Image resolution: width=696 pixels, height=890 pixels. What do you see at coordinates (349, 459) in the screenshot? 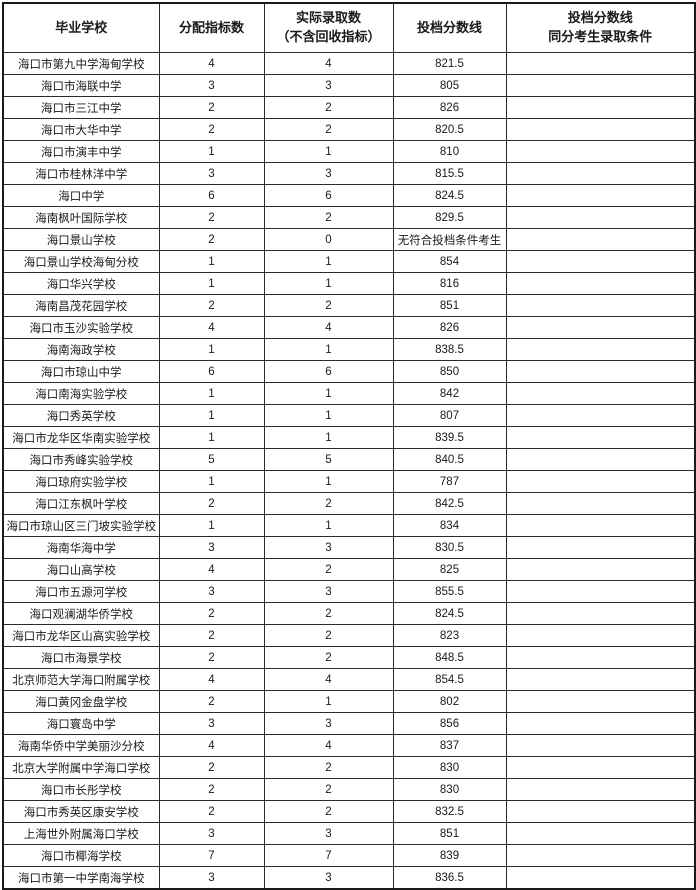
I see `table-row: 海口市秀峰实验学校 5 5 840.5` at bounding box center [349, 459].